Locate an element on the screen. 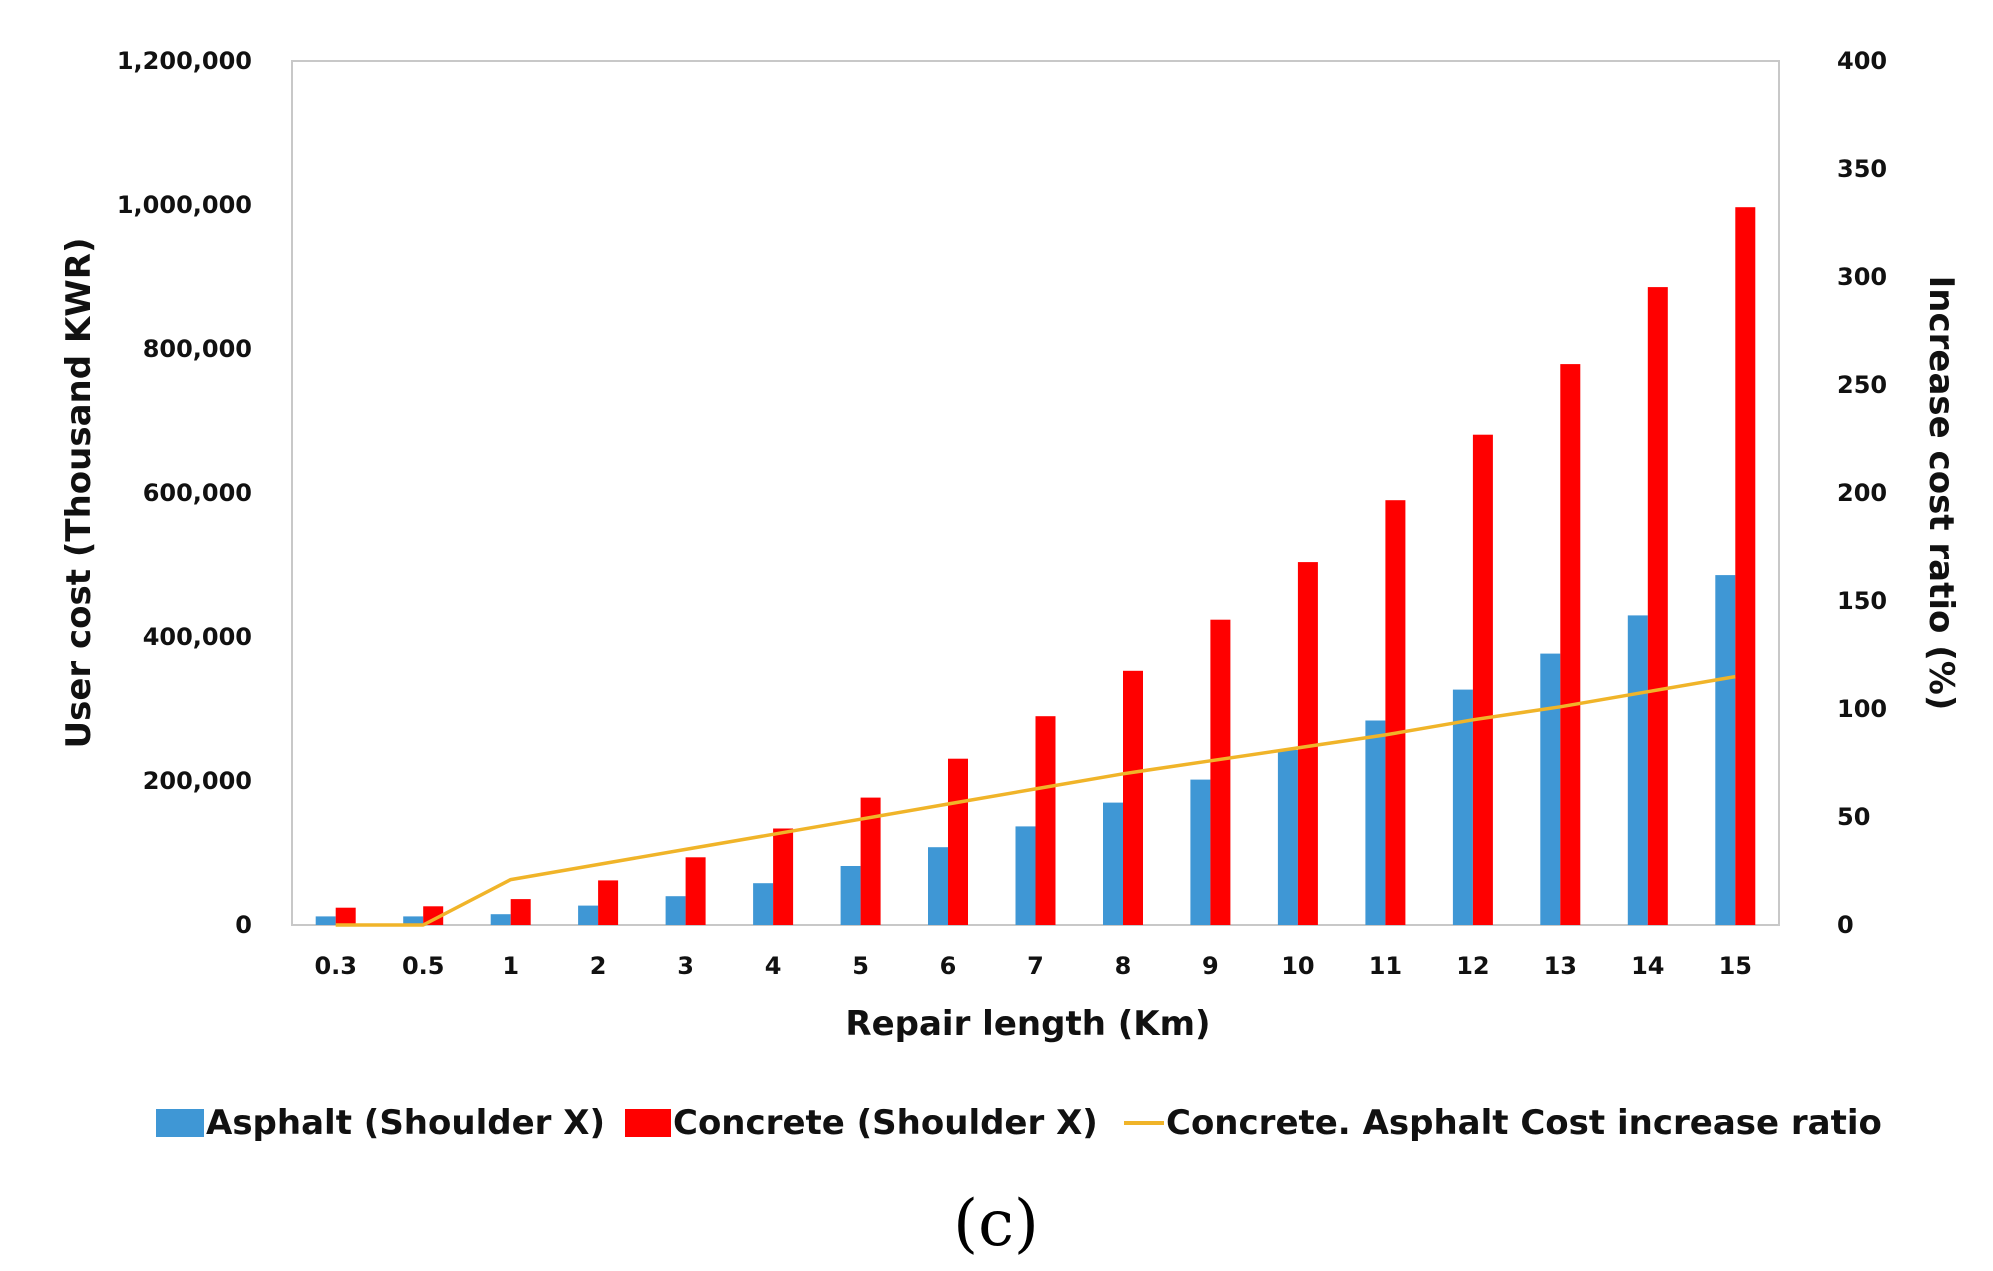 The width and height of the screenshot is (1993, 1271). legend-label-ratio: Concrete. Asphalt Cost increase ratio is located at coordinates (1524, 1123).